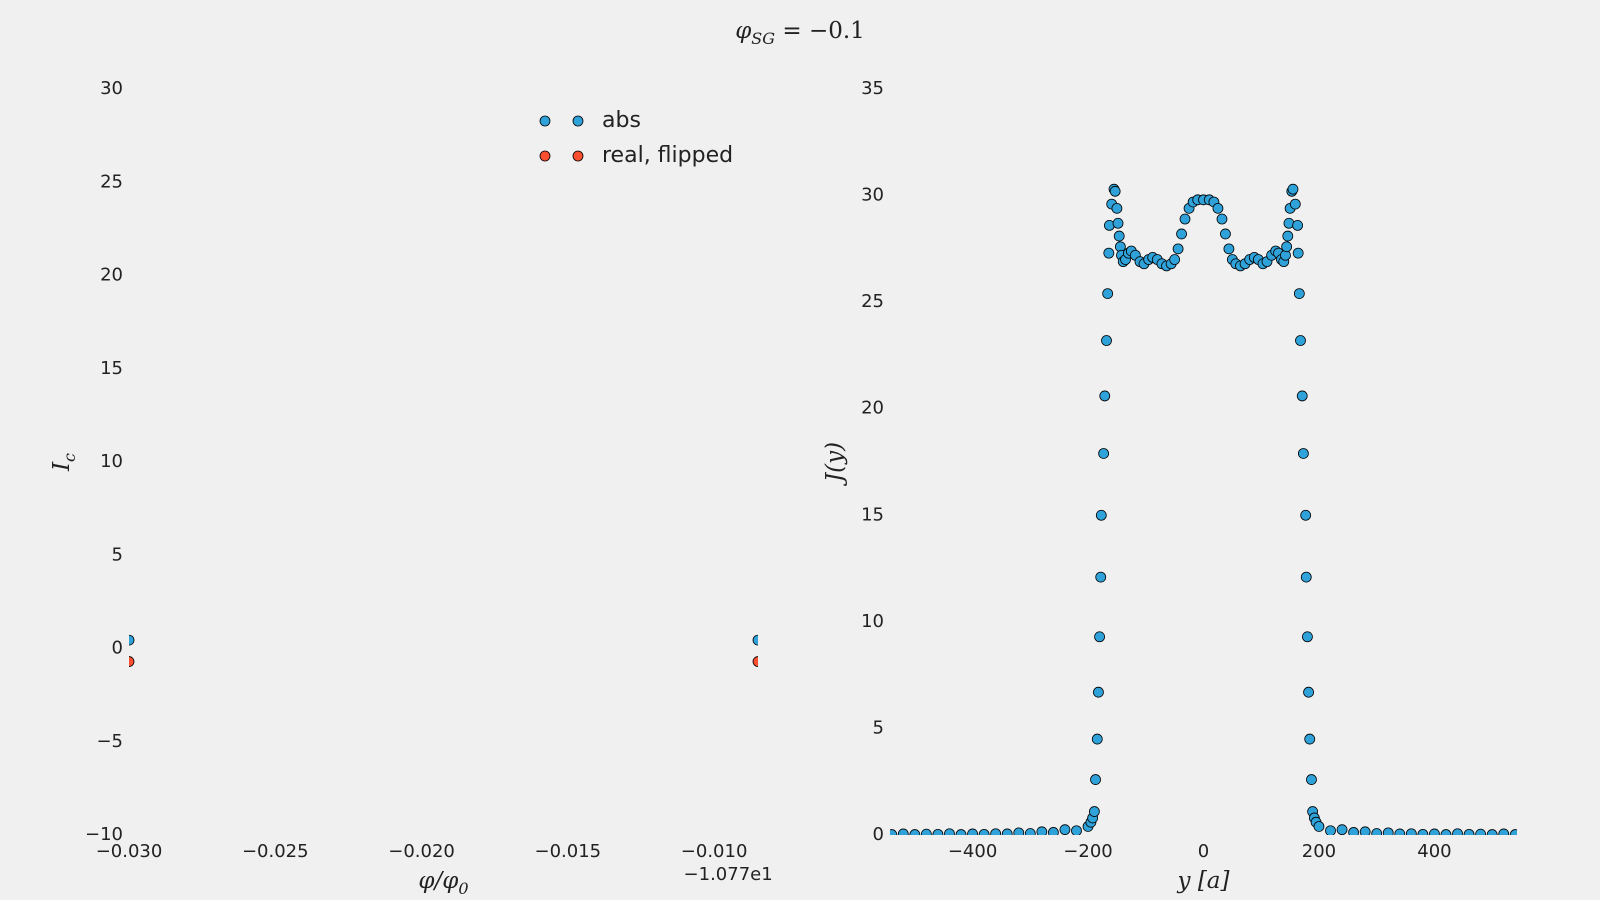  What do you see at coordinates (667, 155) in the screenshot?
I see `legend-label: real, flipped` at bounding box center [667, 155].